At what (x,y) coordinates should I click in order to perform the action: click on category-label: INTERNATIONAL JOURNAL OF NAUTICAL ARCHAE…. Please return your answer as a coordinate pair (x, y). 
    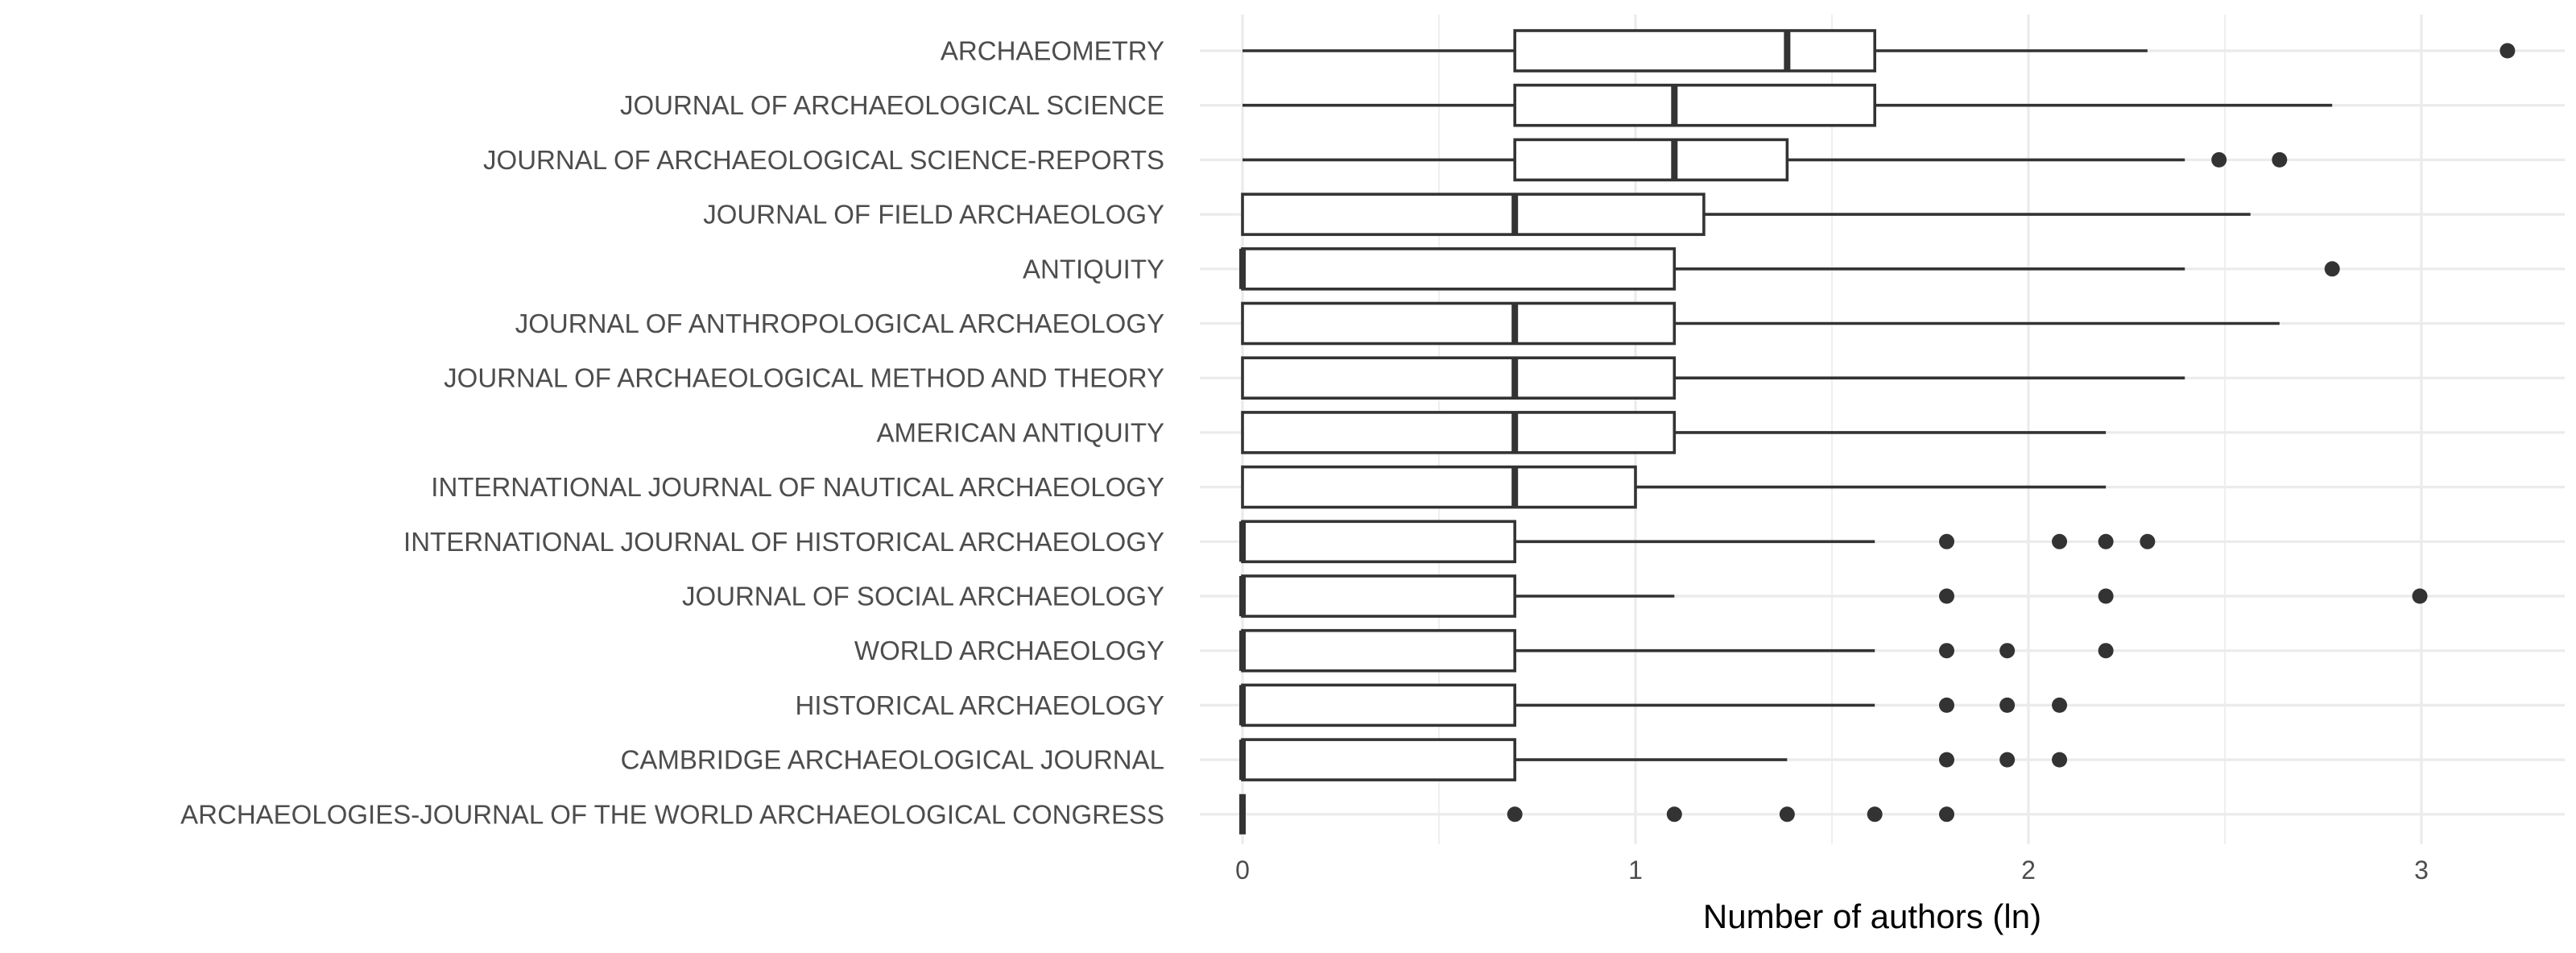
    Looking at the image, I should click on (798, 487).